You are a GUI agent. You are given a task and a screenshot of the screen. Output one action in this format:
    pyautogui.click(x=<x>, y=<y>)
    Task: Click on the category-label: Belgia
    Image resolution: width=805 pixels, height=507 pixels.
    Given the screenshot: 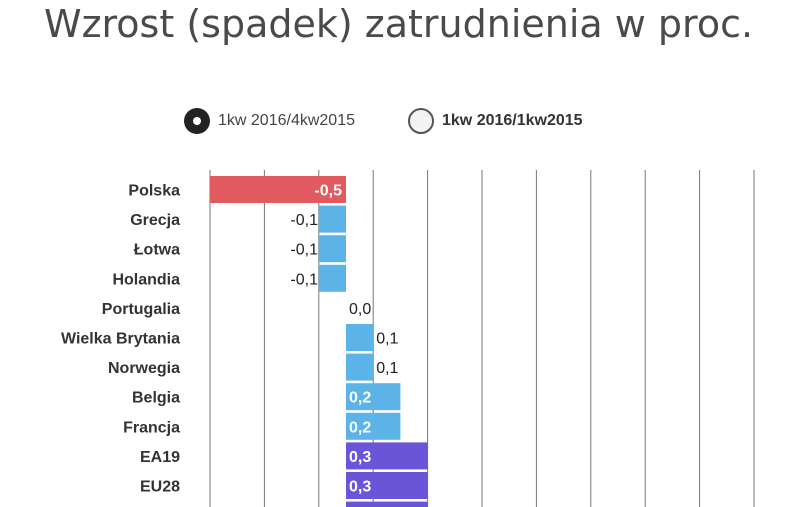 What is the action you would take?
    pyautogui.click(x=156, y=398)
    